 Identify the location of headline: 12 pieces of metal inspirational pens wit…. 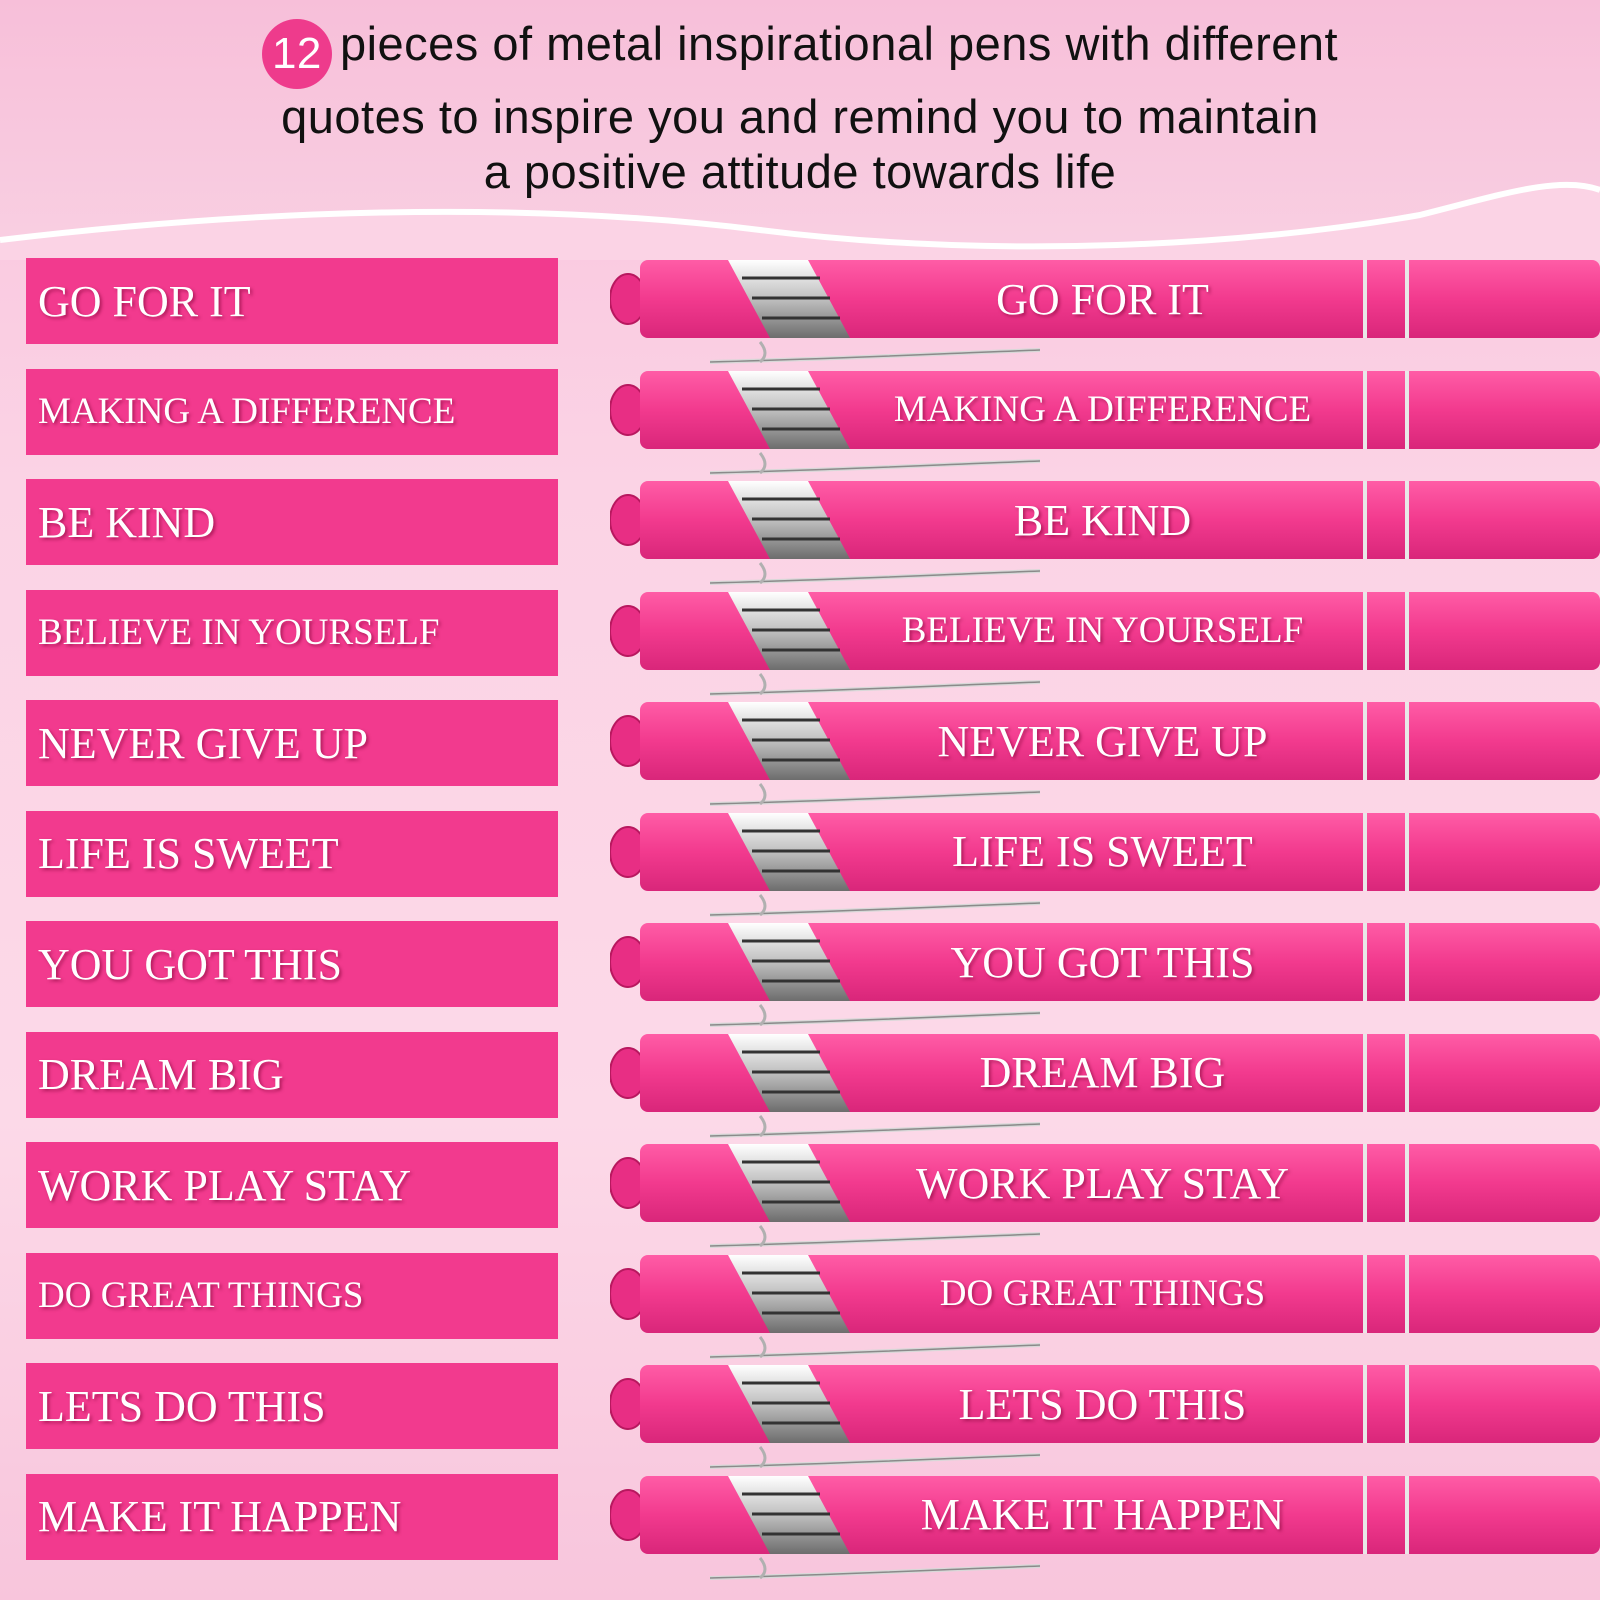
(800, 107).